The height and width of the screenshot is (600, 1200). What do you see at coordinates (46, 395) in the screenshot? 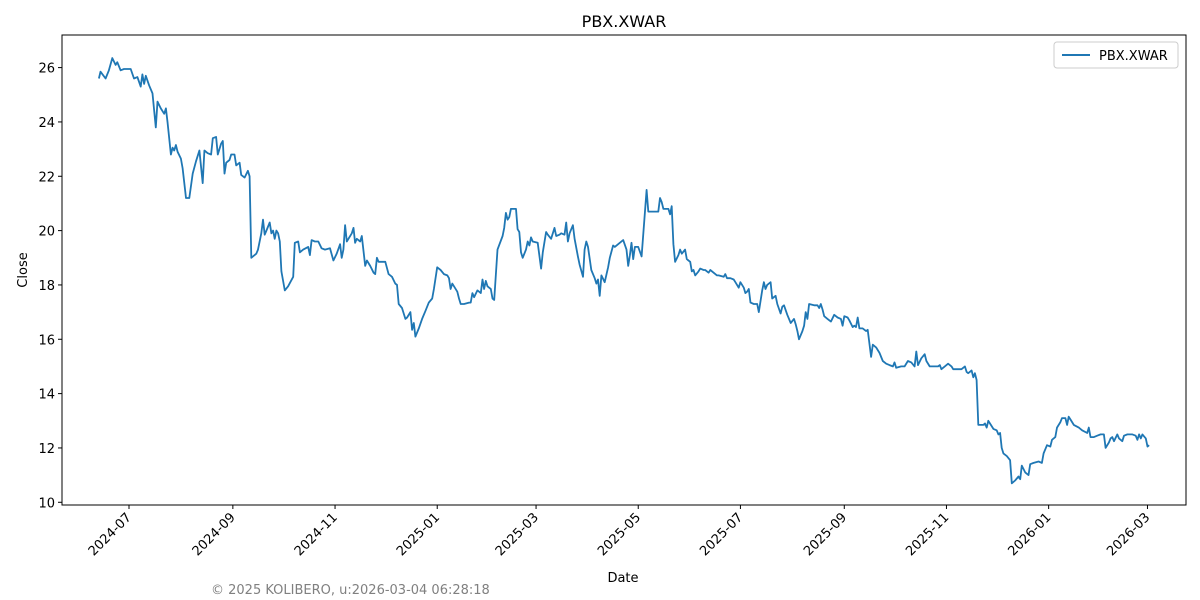
I see `y-tick-label: 14` at bounding box center [46, 395].